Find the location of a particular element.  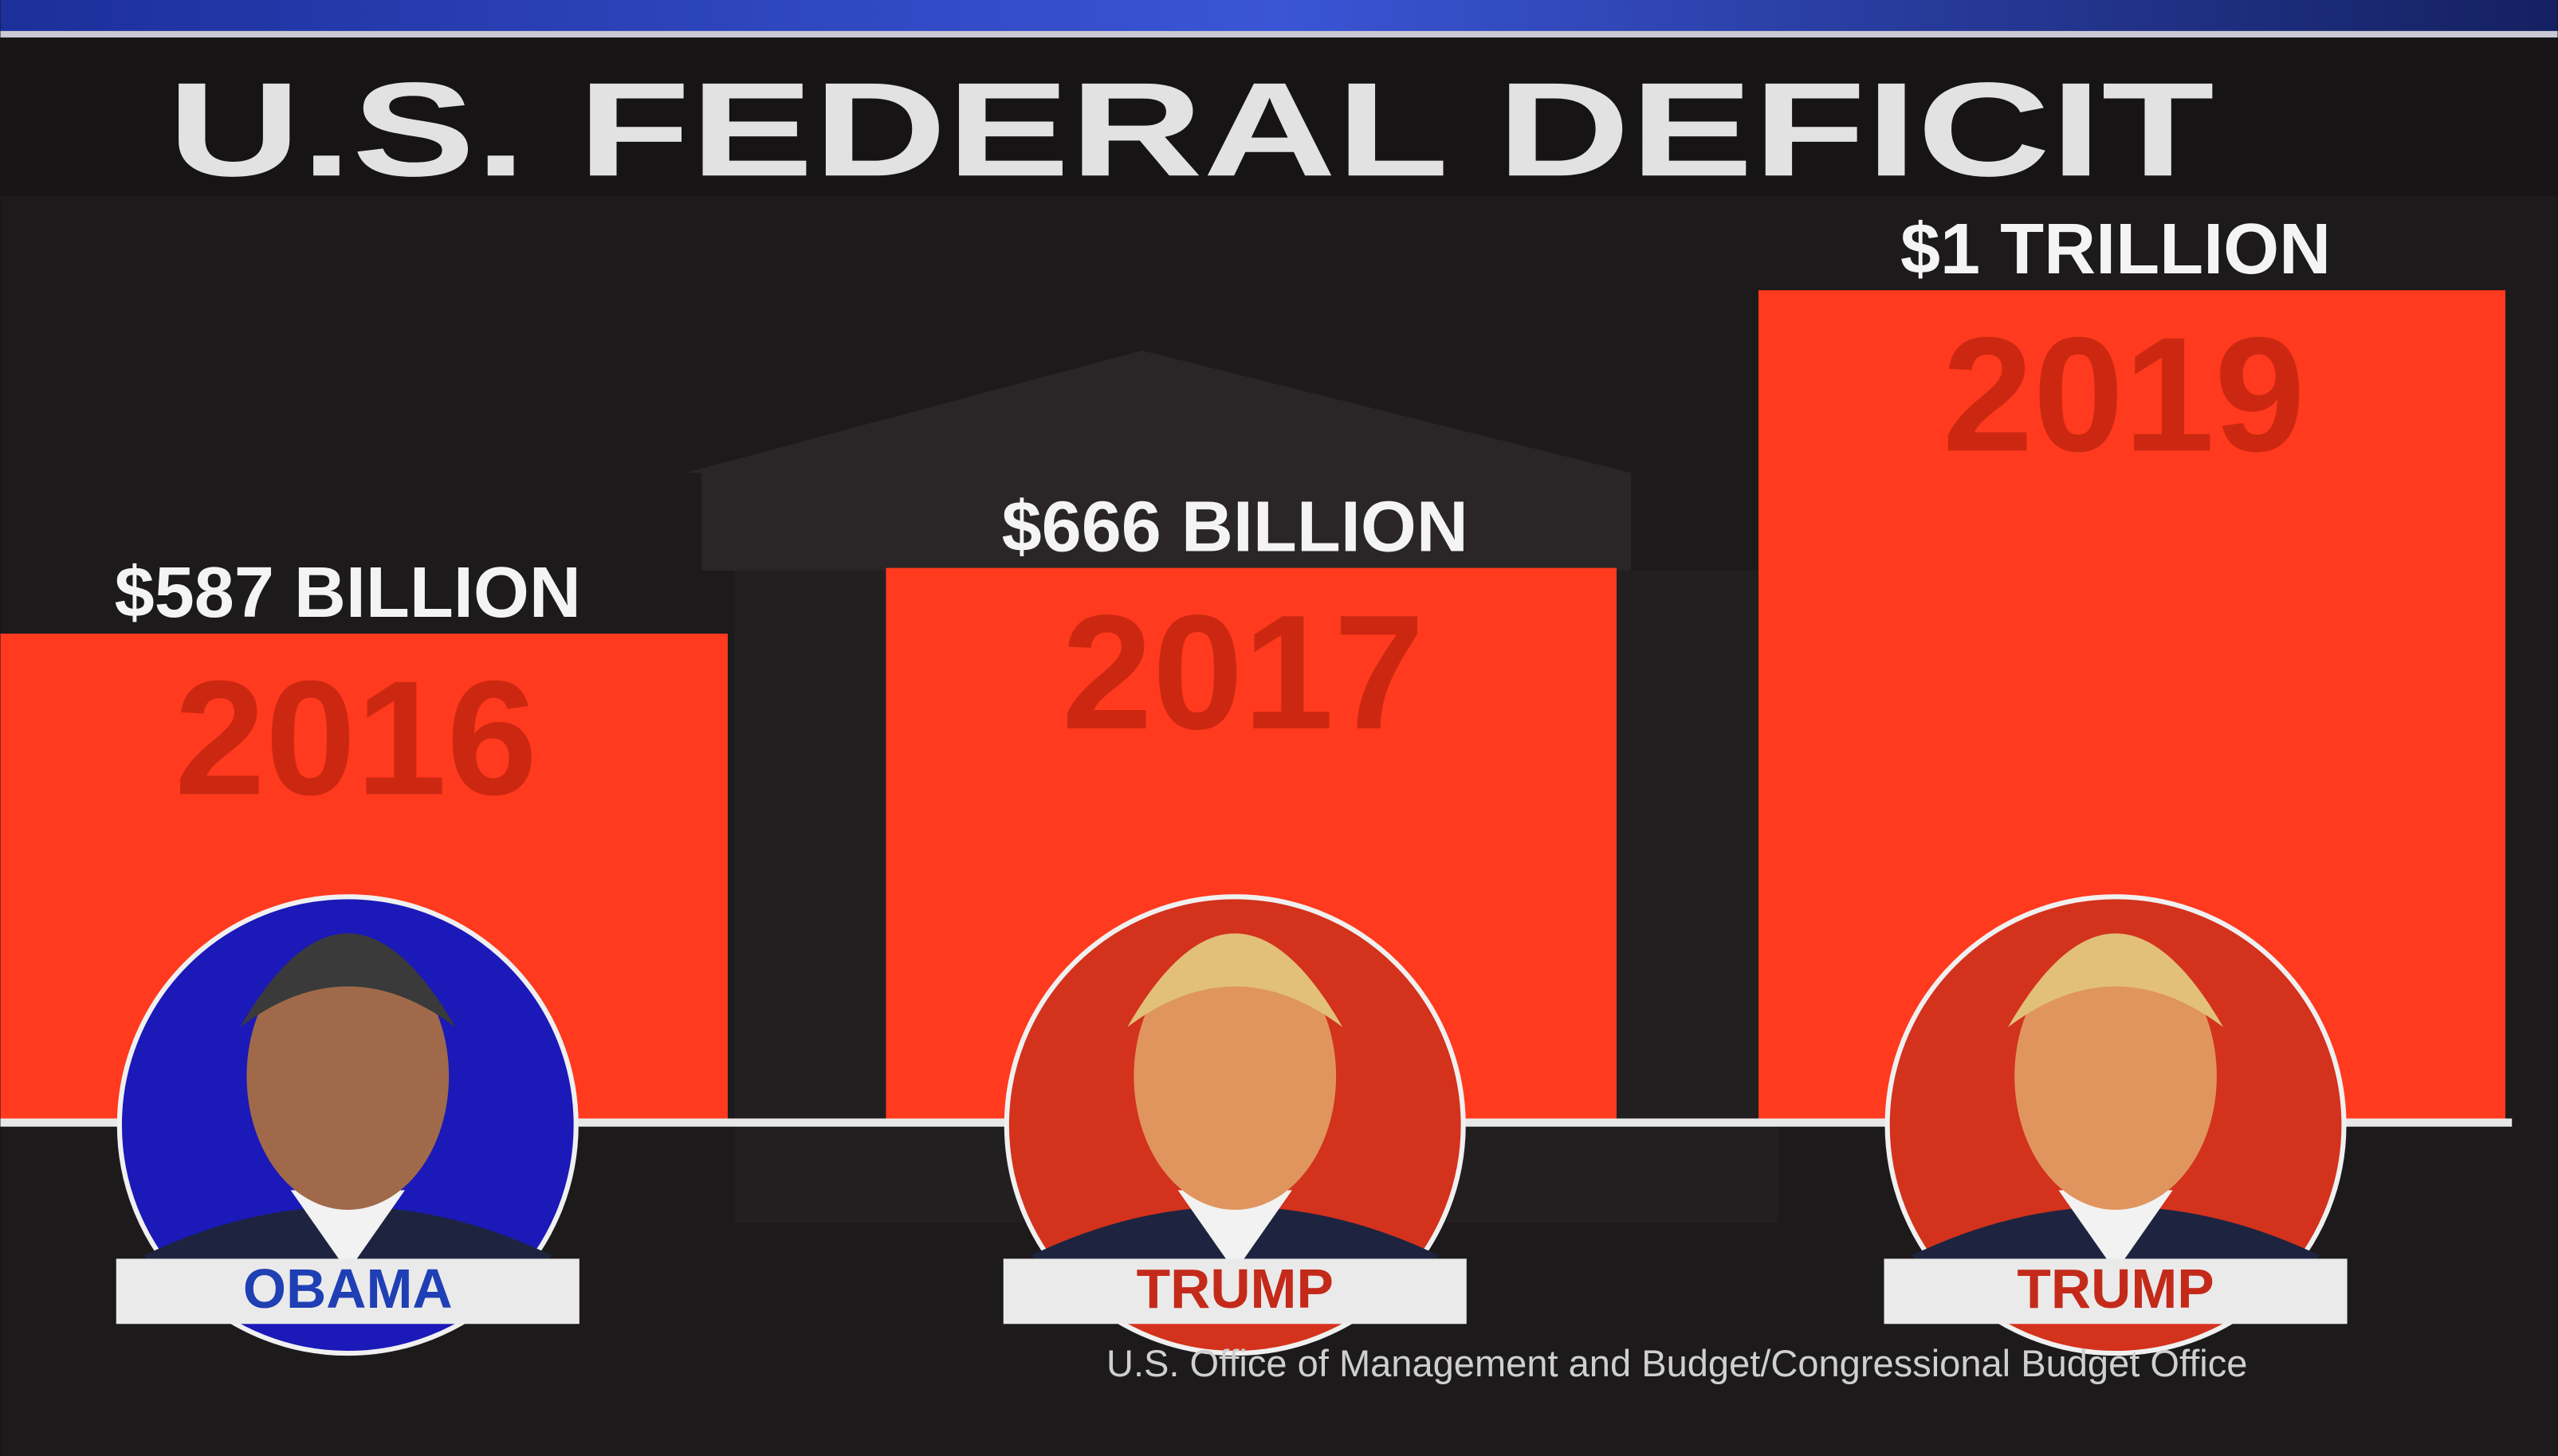

building-cornice is located at coordinates (1166, 522).